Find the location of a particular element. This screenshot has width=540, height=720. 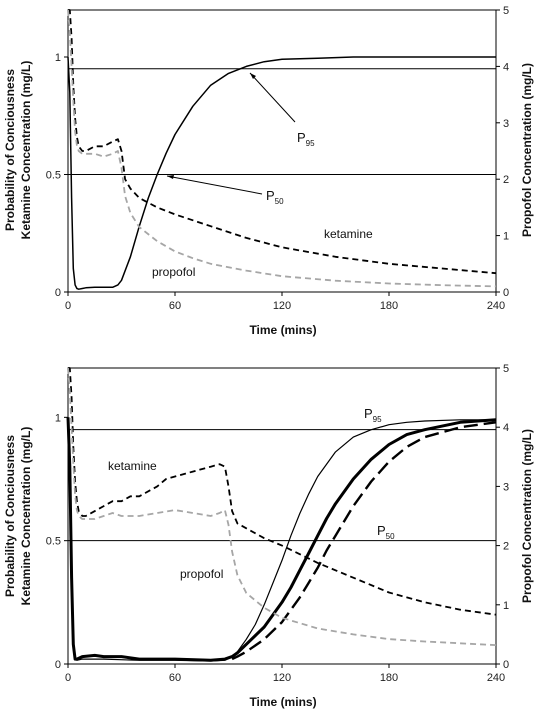

top-propofol-label: propofol is located at coordinates (173, 272).